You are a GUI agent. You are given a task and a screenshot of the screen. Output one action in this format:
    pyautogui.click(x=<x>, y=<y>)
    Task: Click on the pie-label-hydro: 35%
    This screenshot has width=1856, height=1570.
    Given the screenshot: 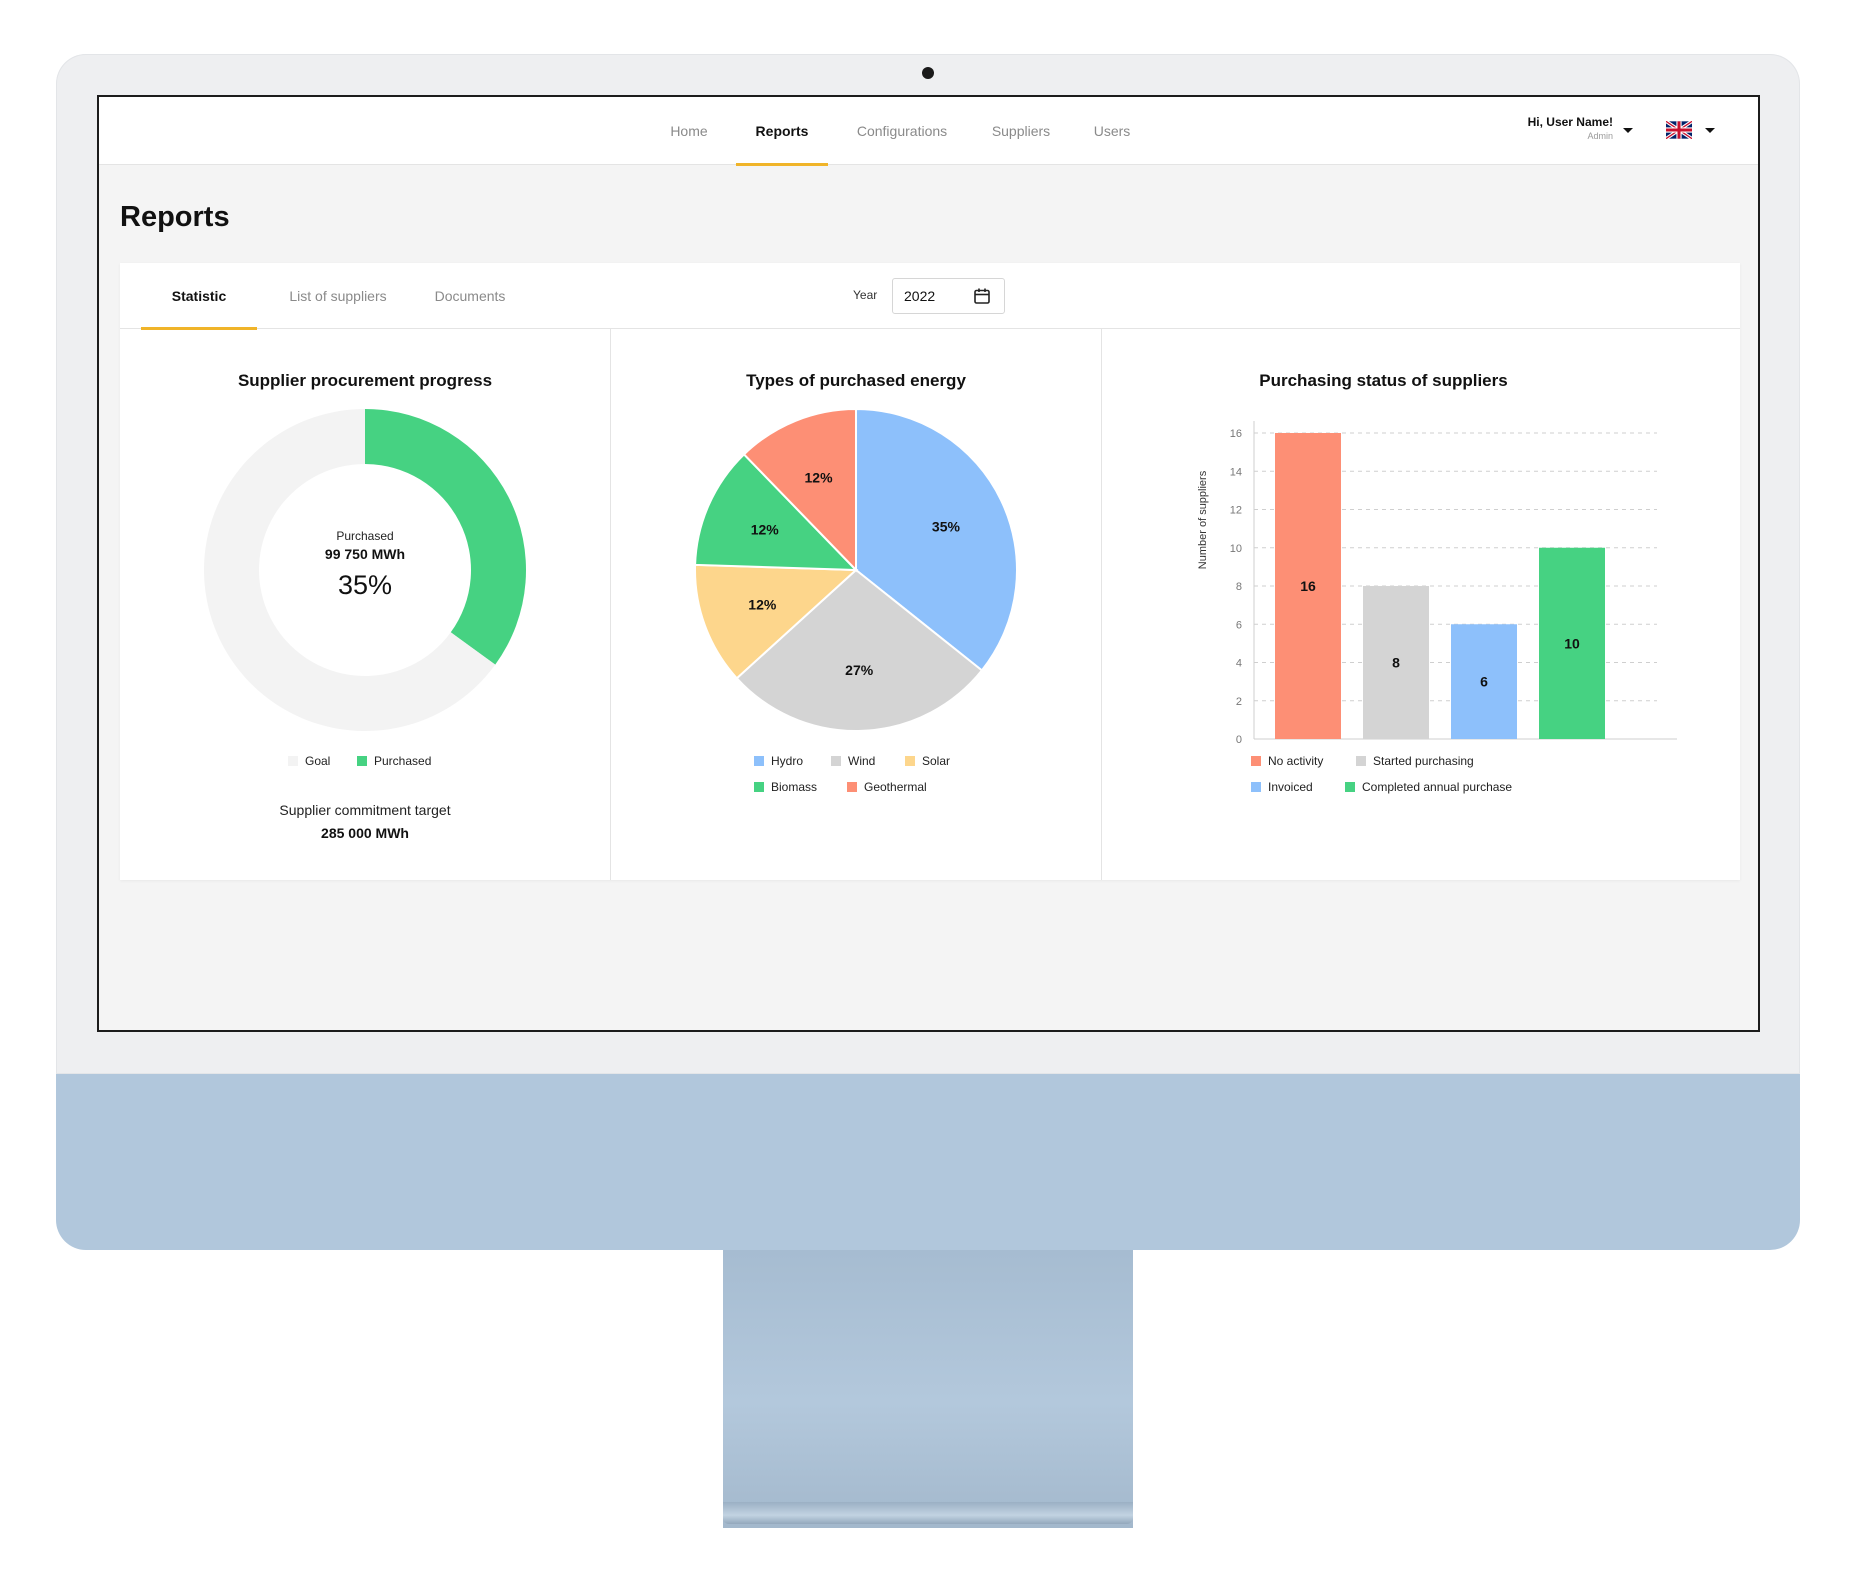 What is the action you would take?
    pyautogui.click(x=946, y=527)
    